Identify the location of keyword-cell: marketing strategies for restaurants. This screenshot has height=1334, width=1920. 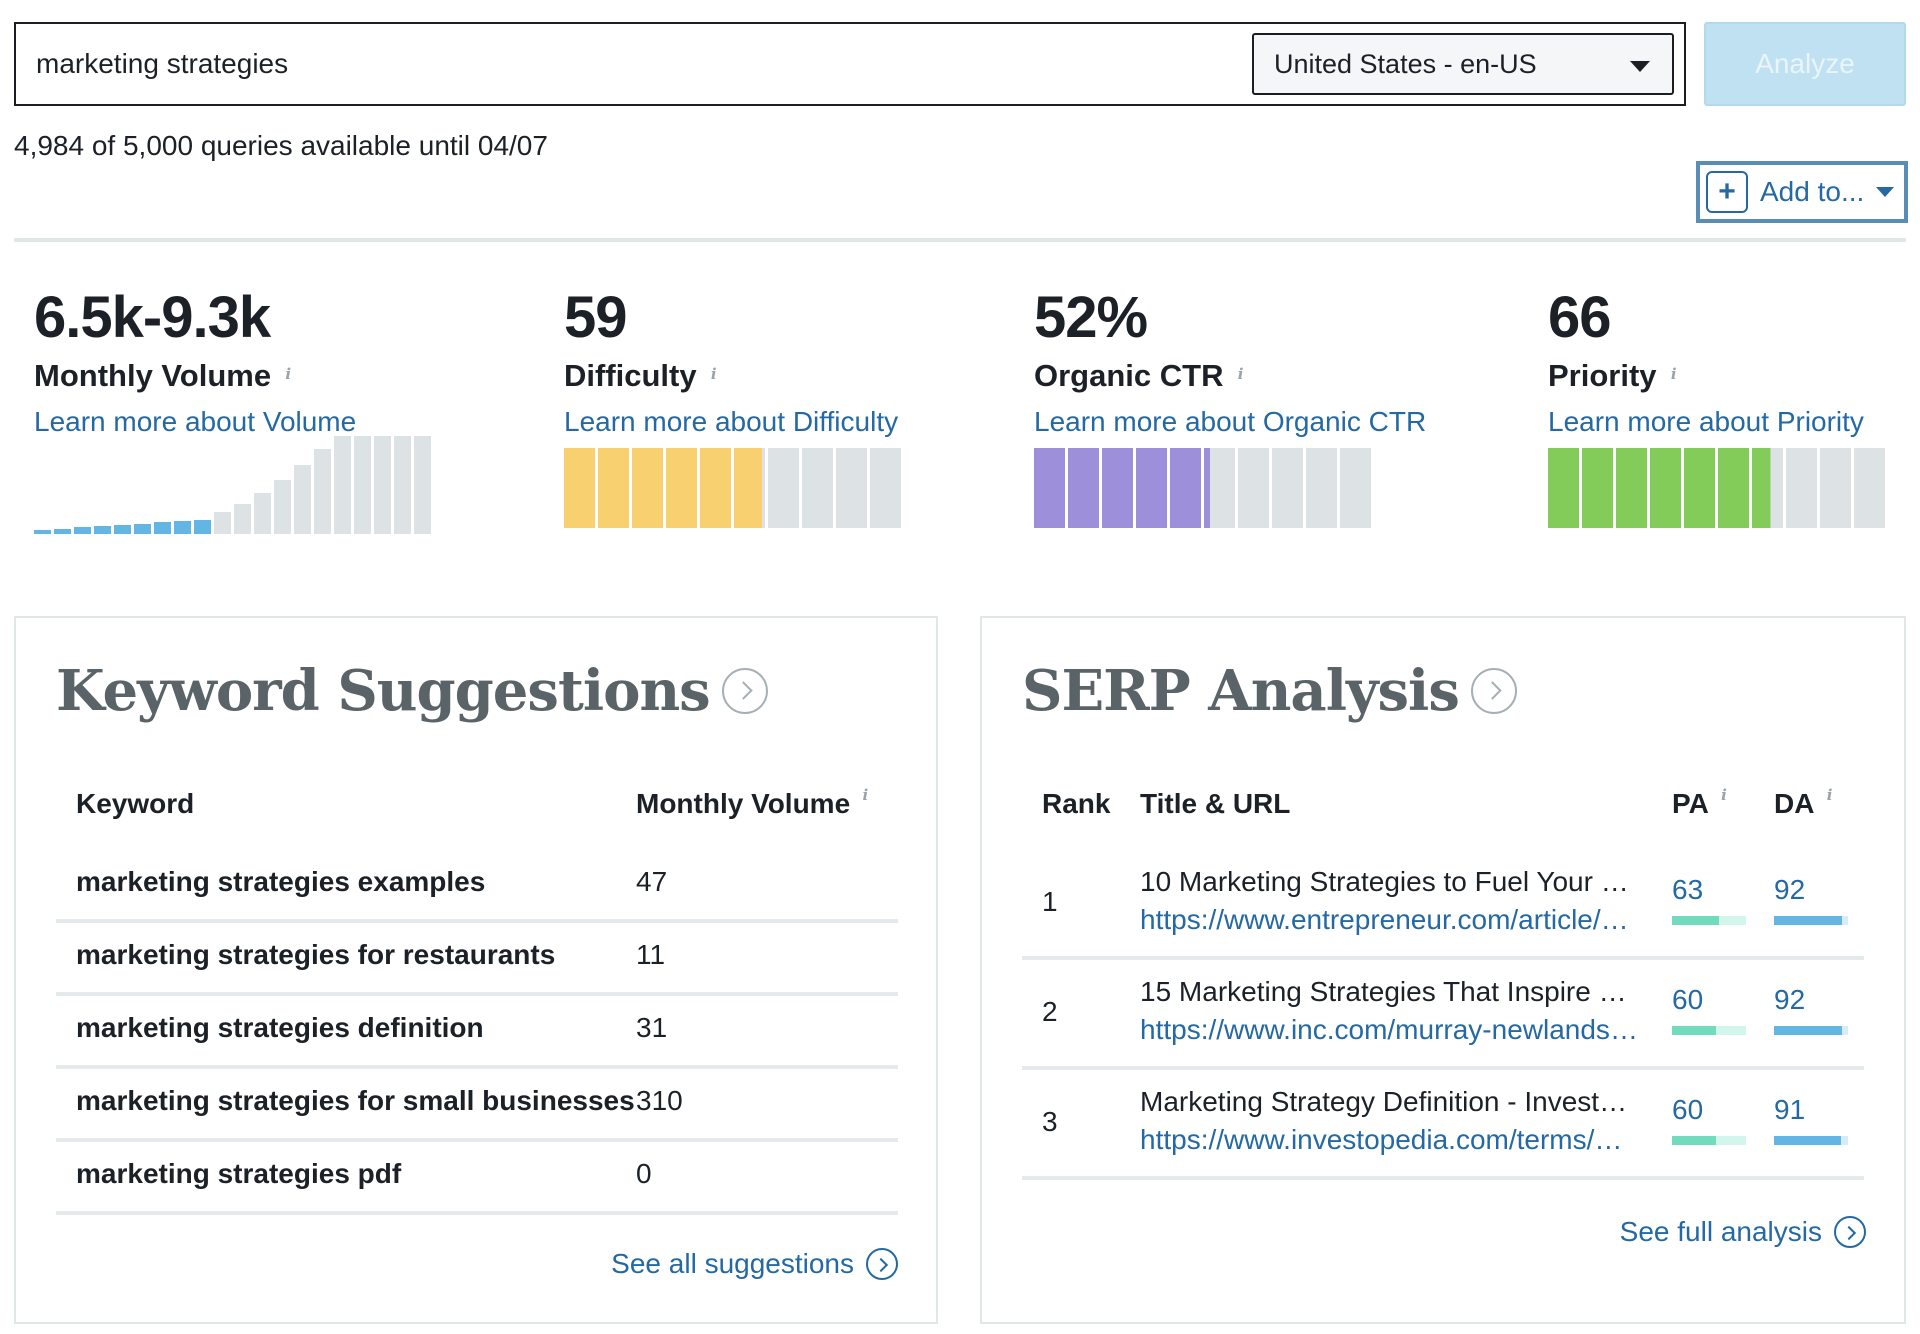
(316, 954).